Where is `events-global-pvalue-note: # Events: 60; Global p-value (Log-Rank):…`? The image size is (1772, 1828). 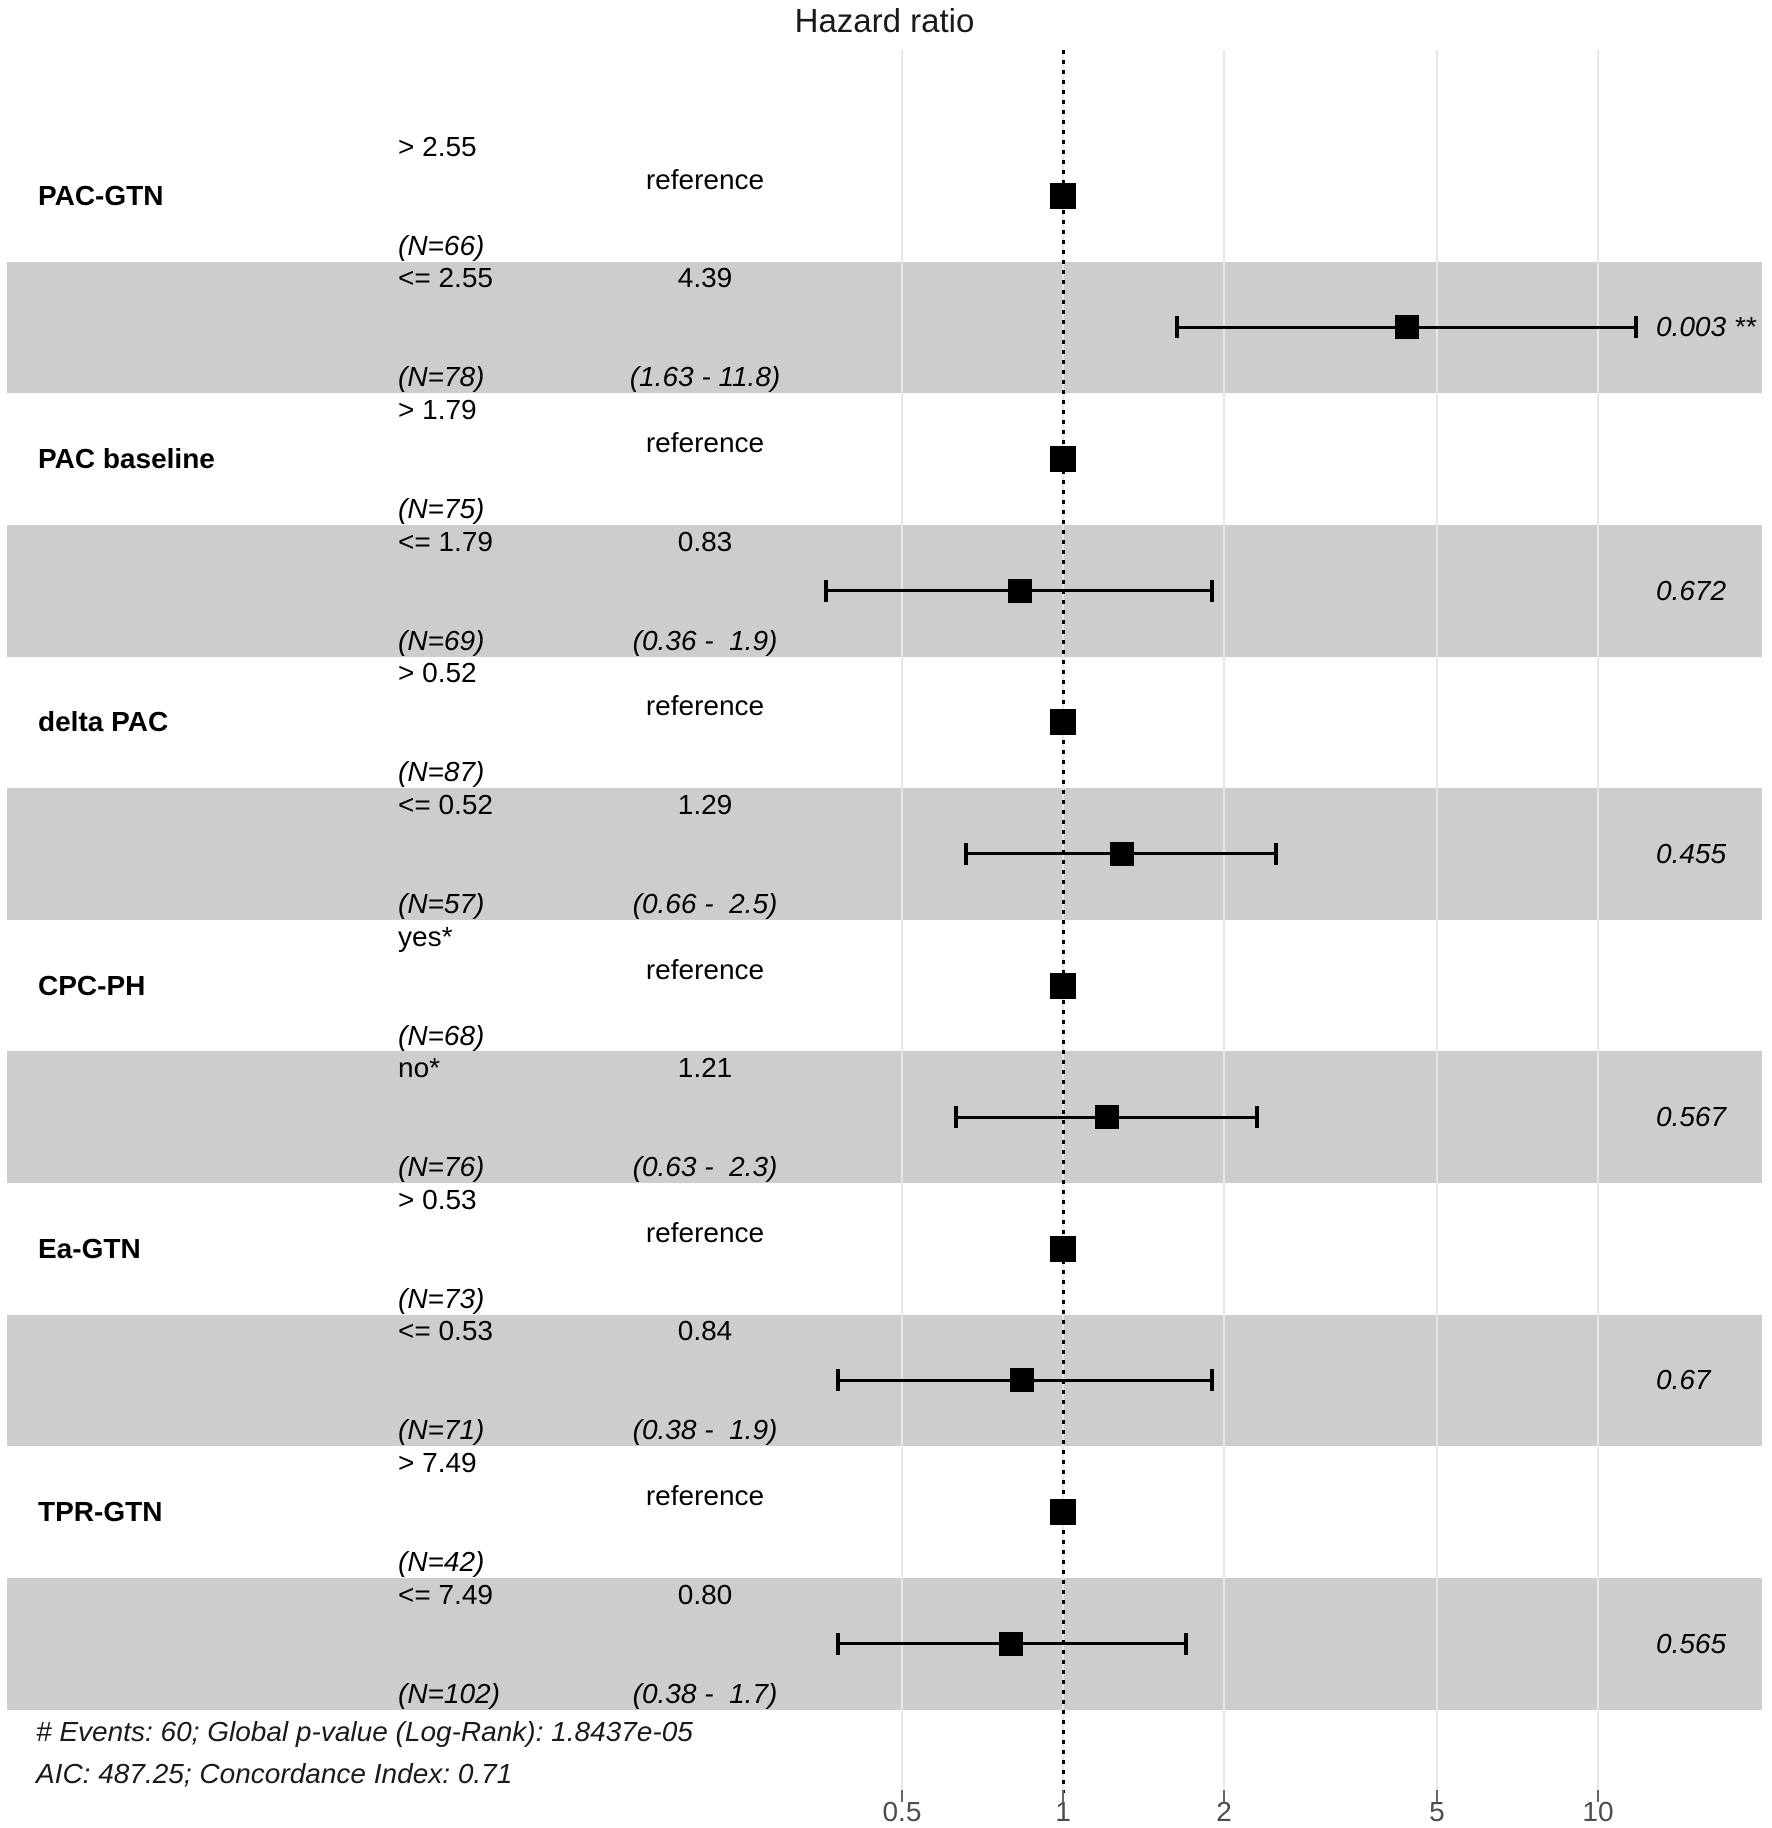 events-global-pvalue-note: # Events: 60; Global p-value (Log-Rank):… is located at coordinates (364, 1731).